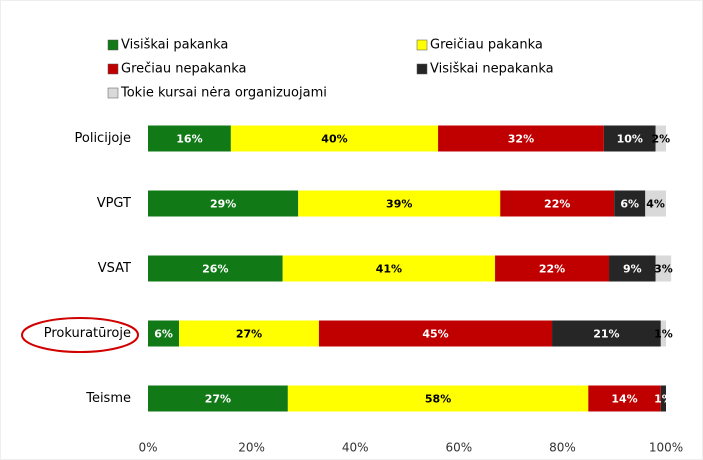 This screenshot has height=460, width=703. What do you see at coordinates (114, 268) in the screenshot?
I see `category-label: VSAT` at bounding box center [114, 268].